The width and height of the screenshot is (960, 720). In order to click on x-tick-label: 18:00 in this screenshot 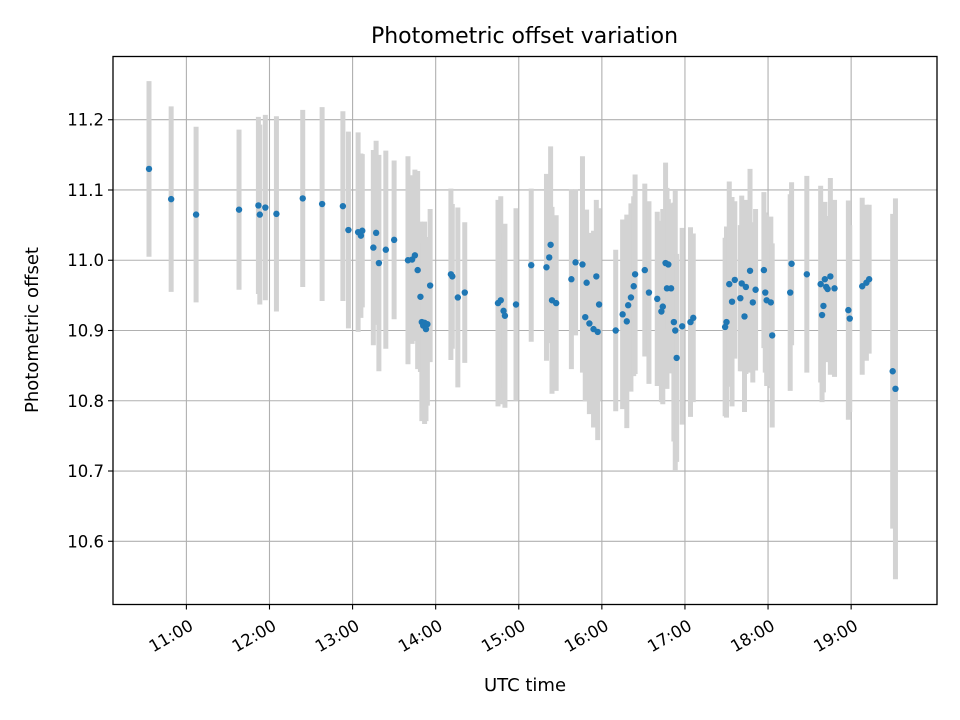, I will do `click(752, 636)`.